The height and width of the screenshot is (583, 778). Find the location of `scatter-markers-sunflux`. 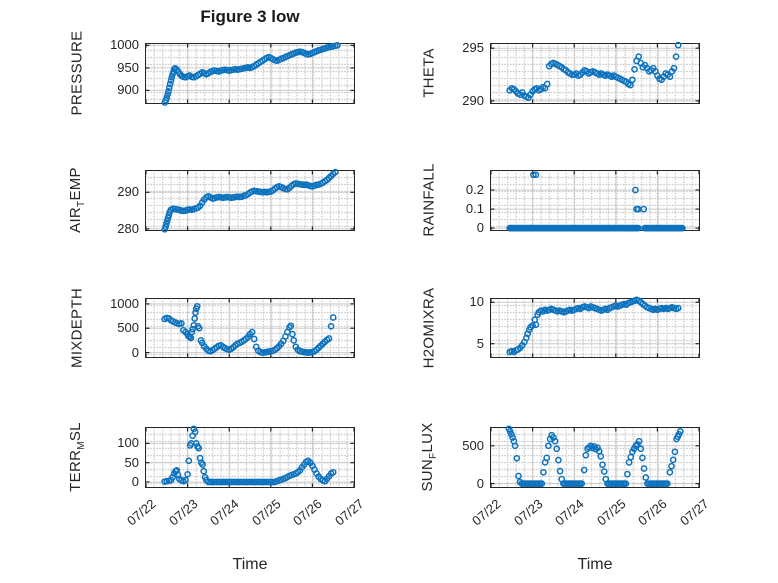

scatter-markers-sunflux is located at coordinates (595, 456).